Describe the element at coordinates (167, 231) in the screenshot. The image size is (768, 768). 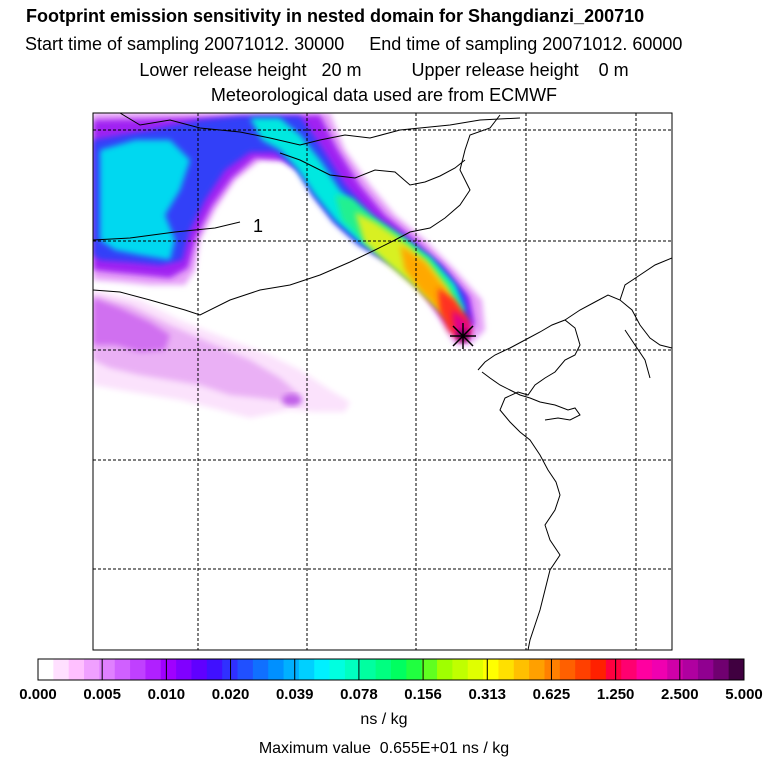
I see `border-west` at that location.